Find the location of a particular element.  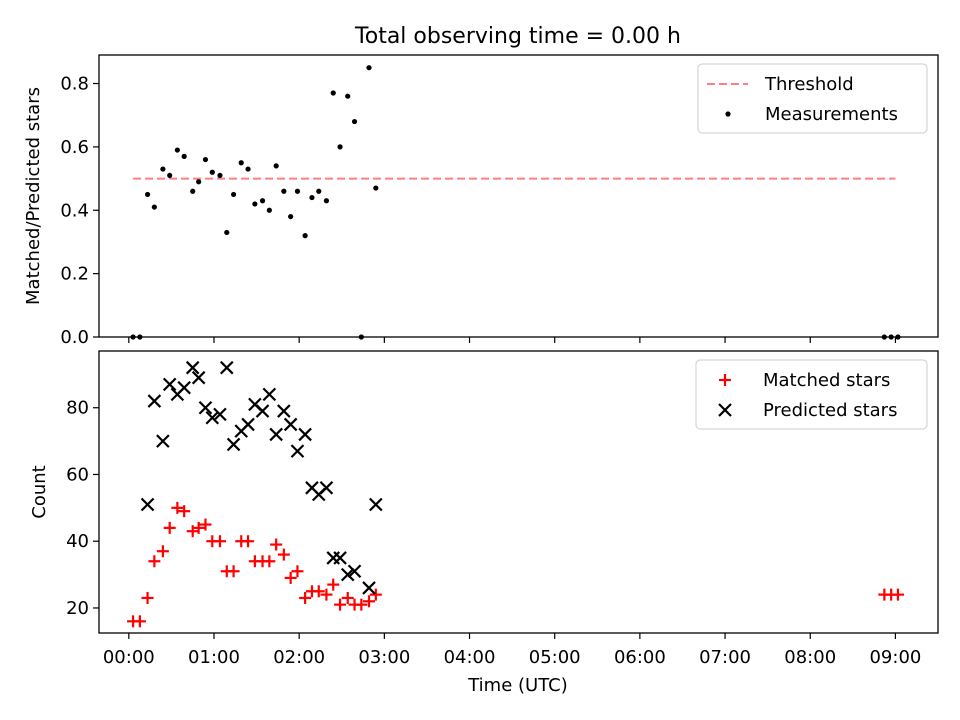

legend-measurements-swatch is located at coordinates (728, 114).